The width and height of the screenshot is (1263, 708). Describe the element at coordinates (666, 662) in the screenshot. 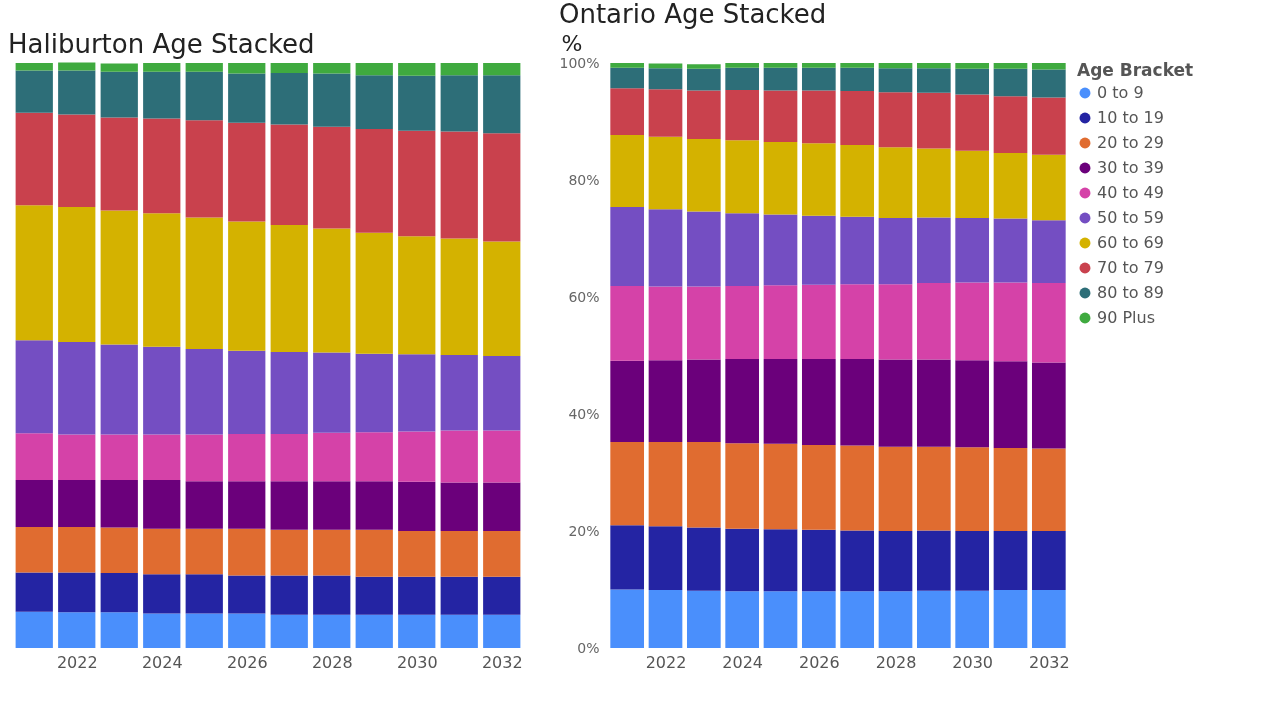

I see `x-tick-label: 2022` at that location.